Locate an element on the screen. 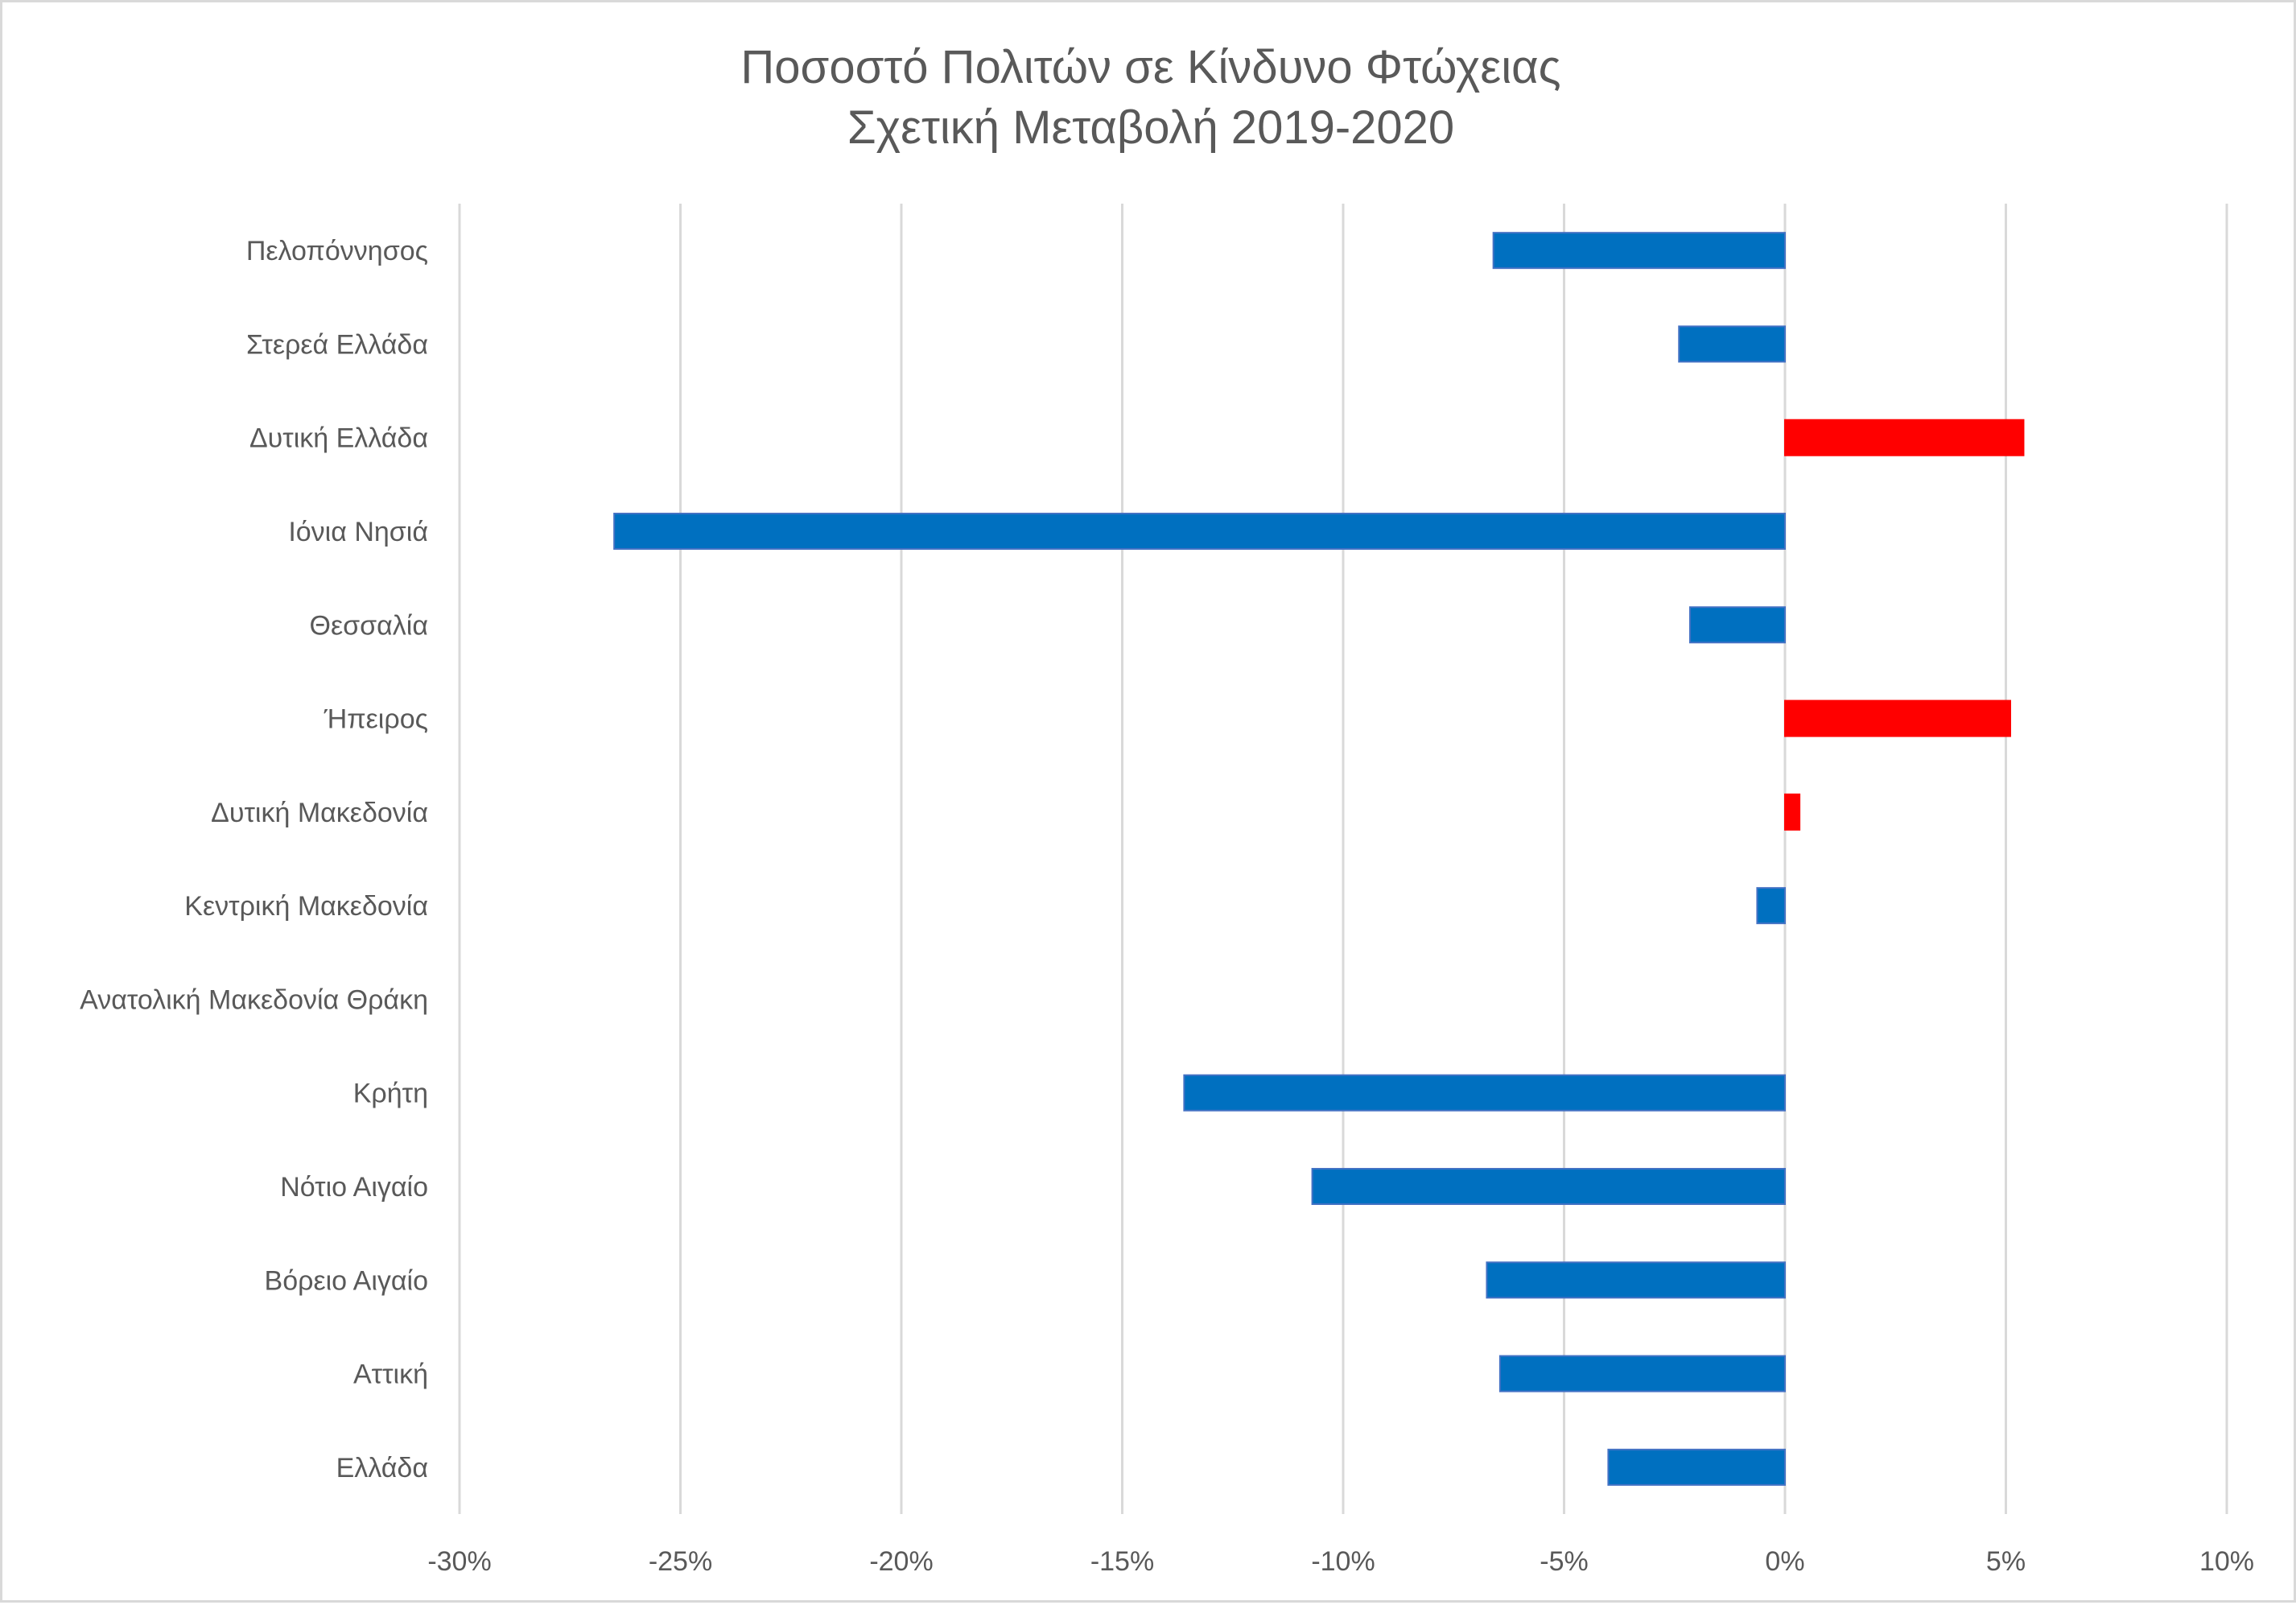  category-label: Ελλάδα is located at coordinates (382, 1468).